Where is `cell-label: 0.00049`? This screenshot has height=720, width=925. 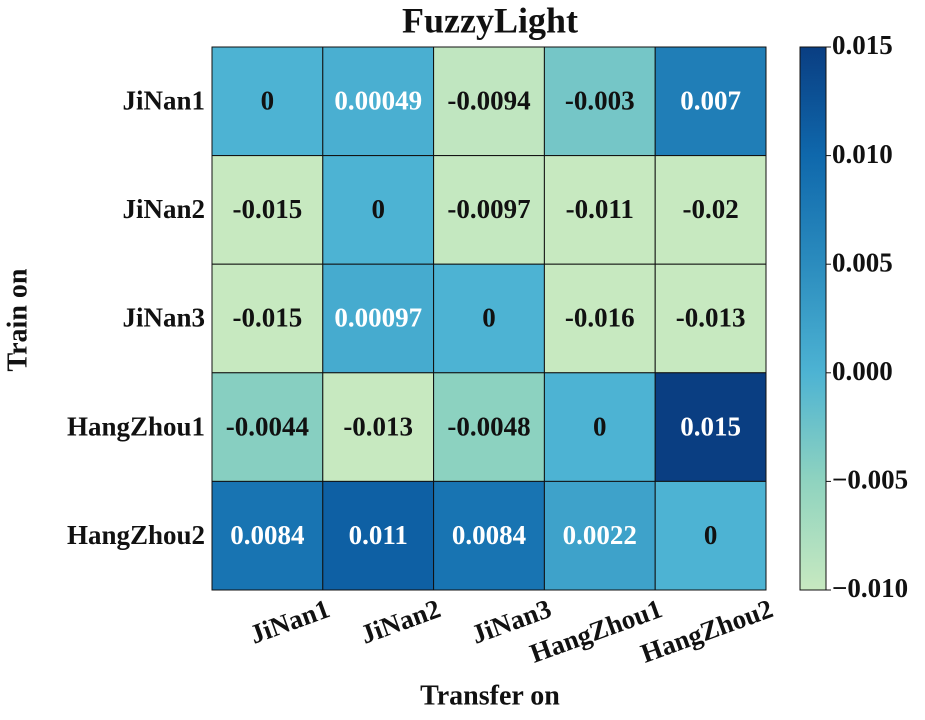
cell-label: 0.00049 is located at coordinates (378, 101).